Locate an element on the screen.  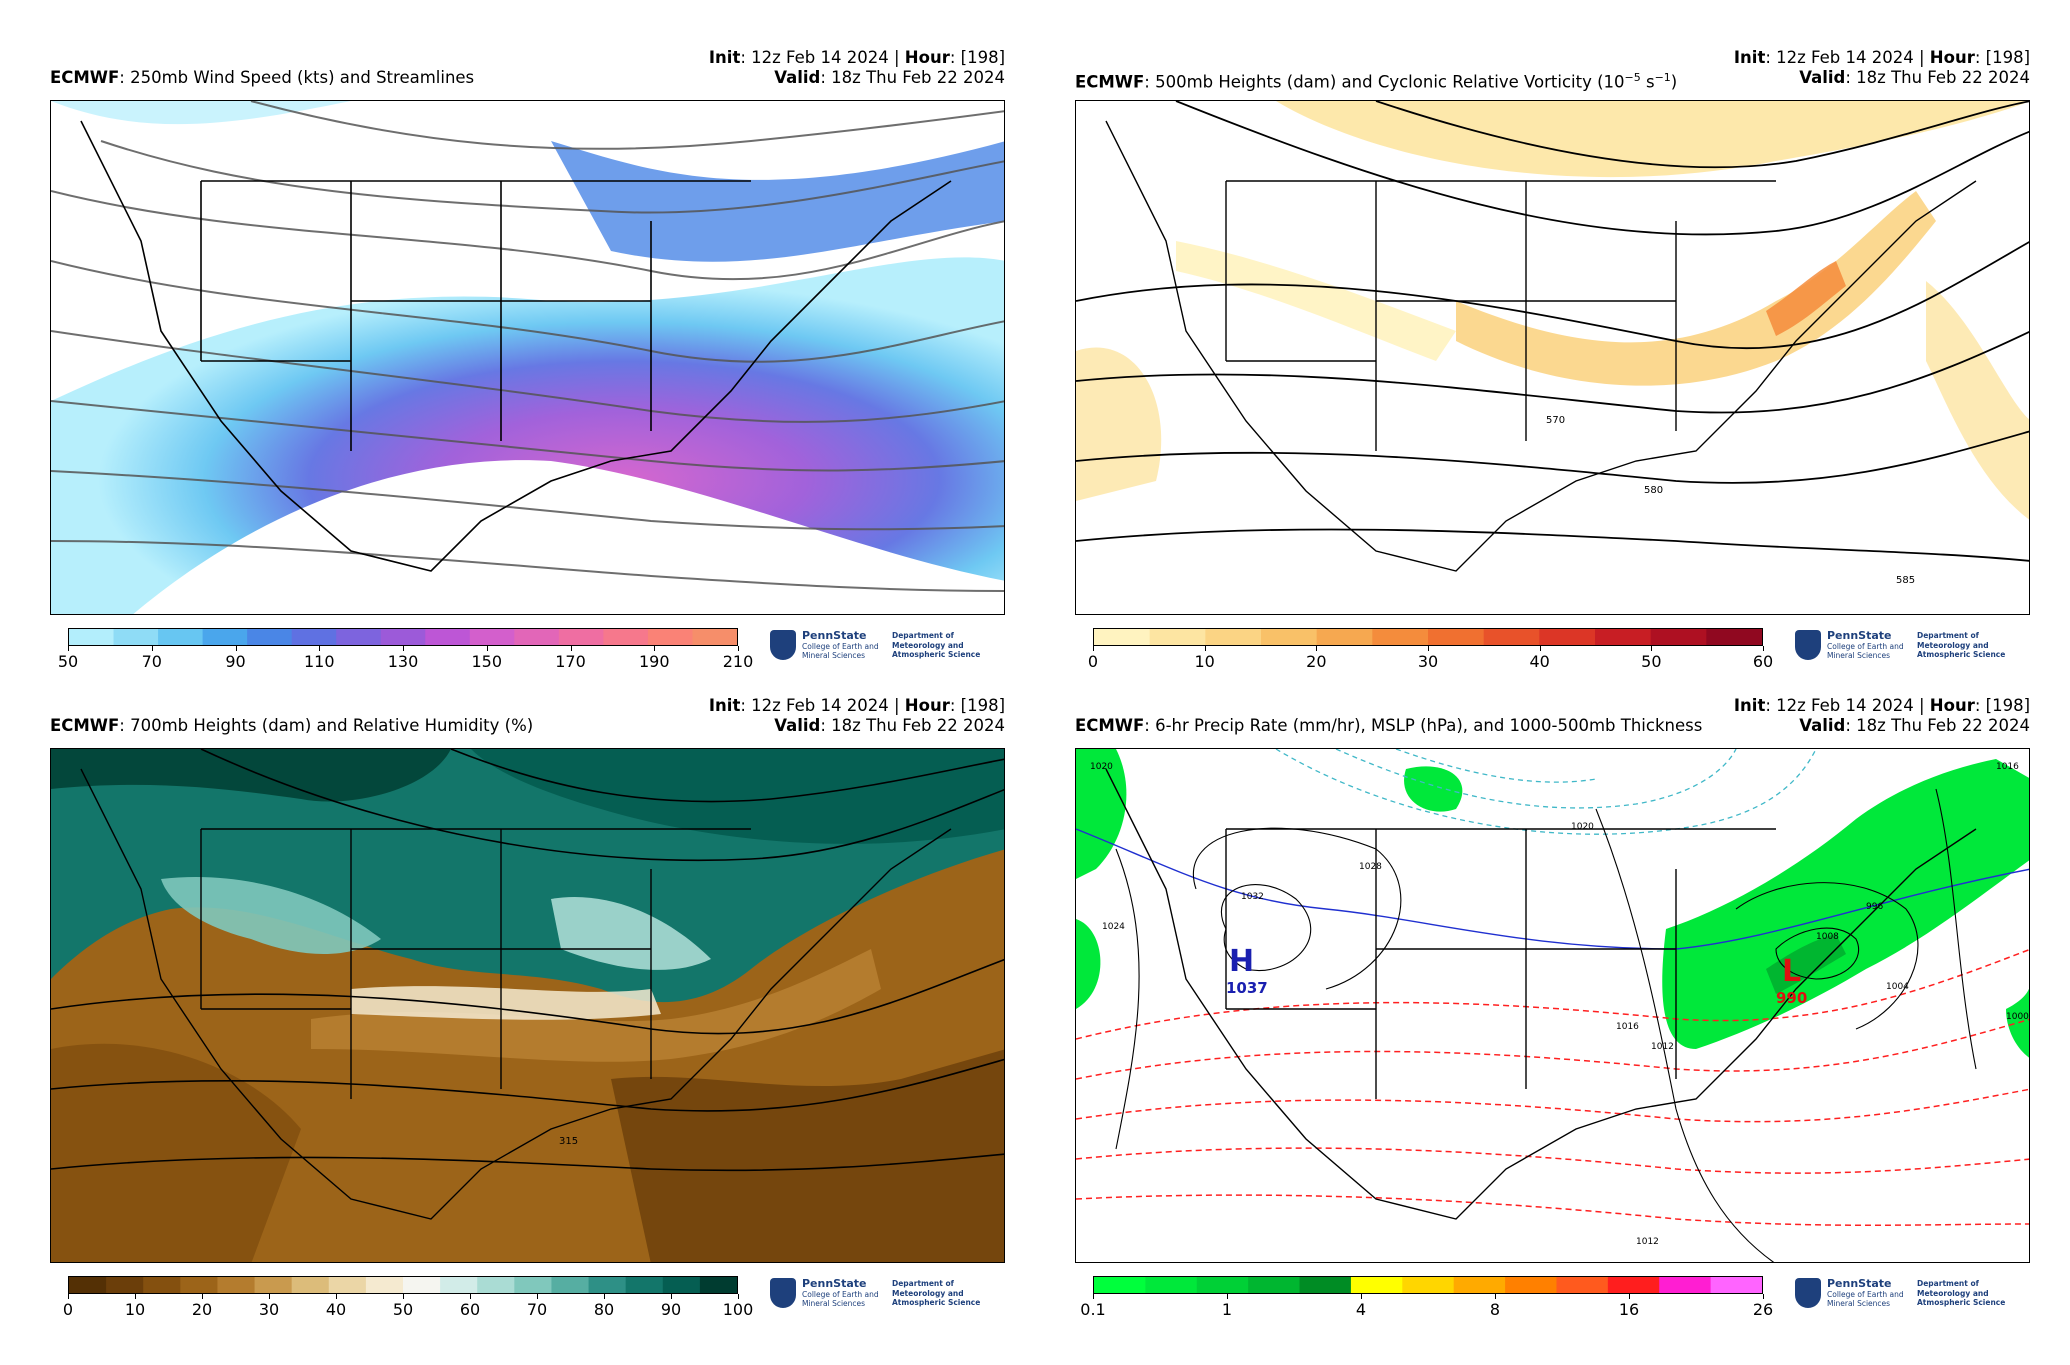
colorbar-ticks: 0.1 1 4 8 16 26 is located at coordinates (1426, 1306).